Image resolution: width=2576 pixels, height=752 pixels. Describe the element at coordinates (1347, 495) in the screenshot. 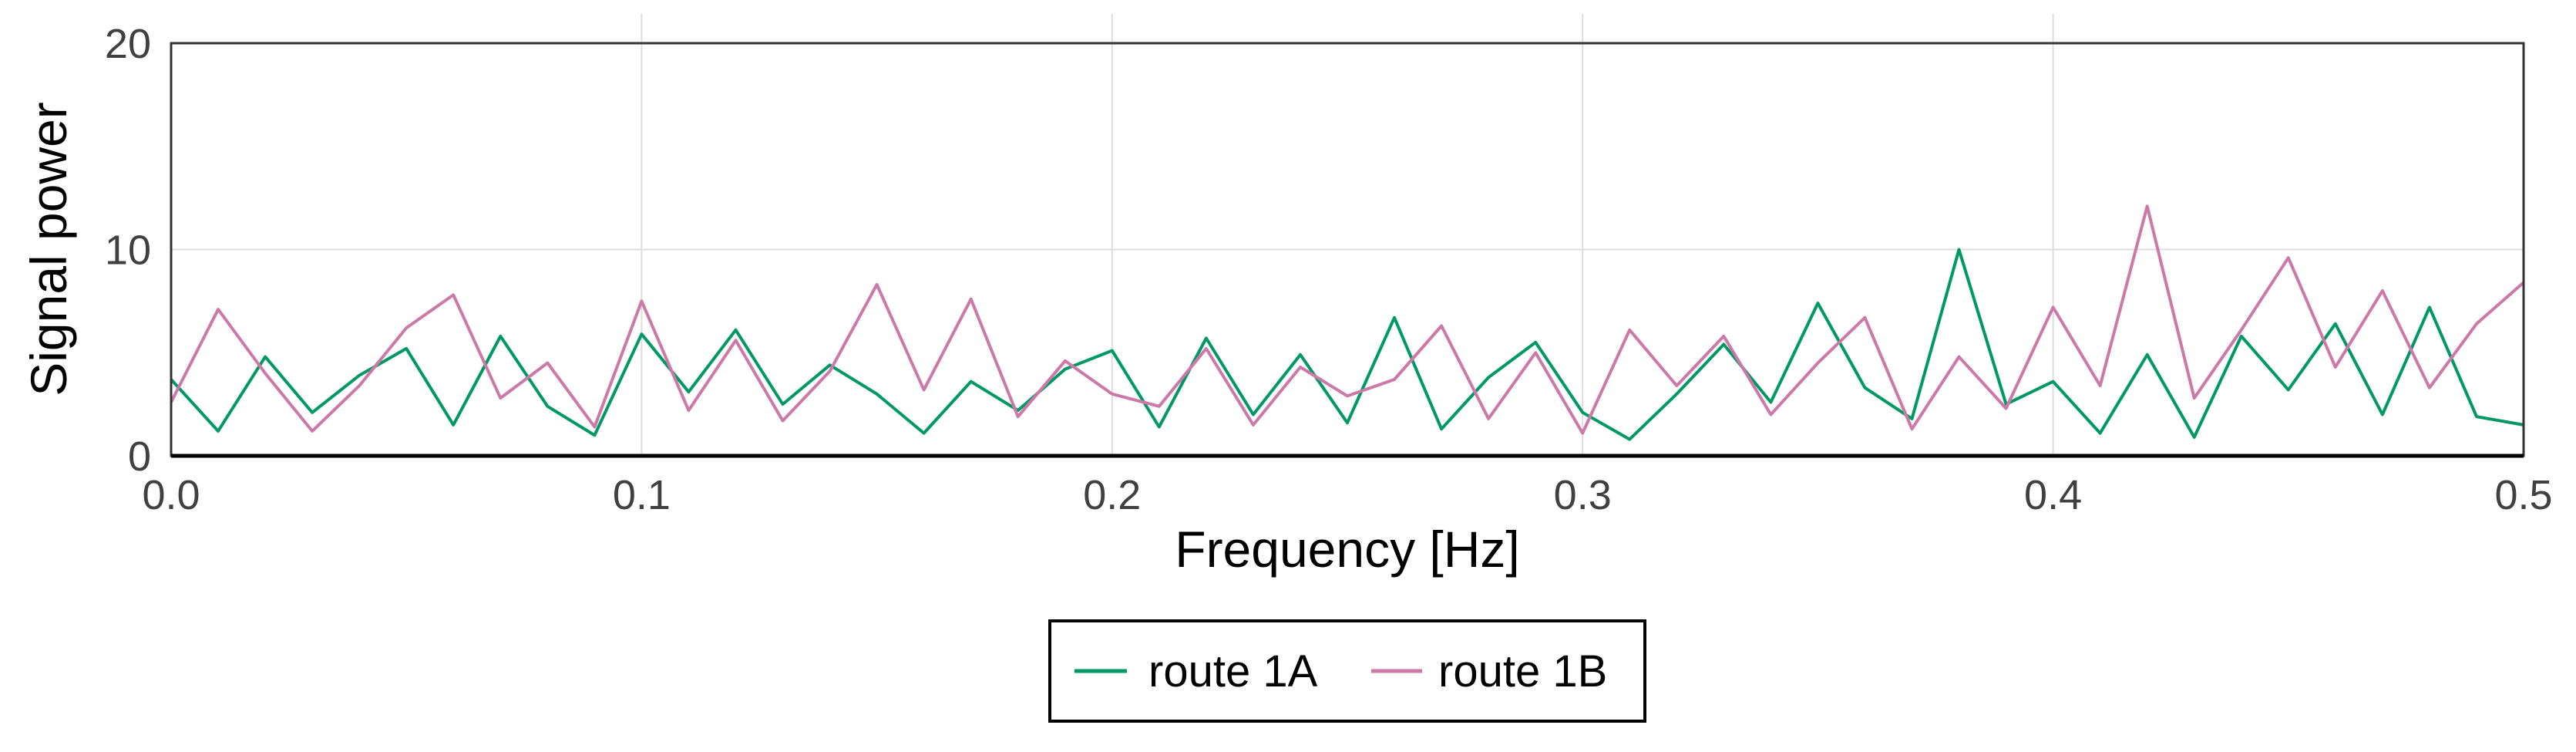

I see `x-tick-labels: 0.0 0.1 0.2 0.3 0.4 0.5` at that location.